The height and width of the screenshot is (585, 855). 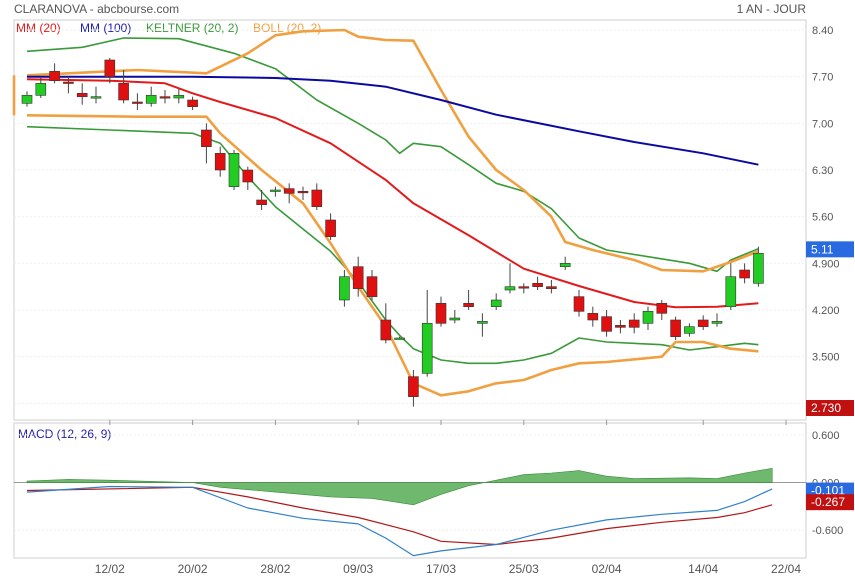 I want to click on svg-text: 5.11, so click(x=822, y=249).